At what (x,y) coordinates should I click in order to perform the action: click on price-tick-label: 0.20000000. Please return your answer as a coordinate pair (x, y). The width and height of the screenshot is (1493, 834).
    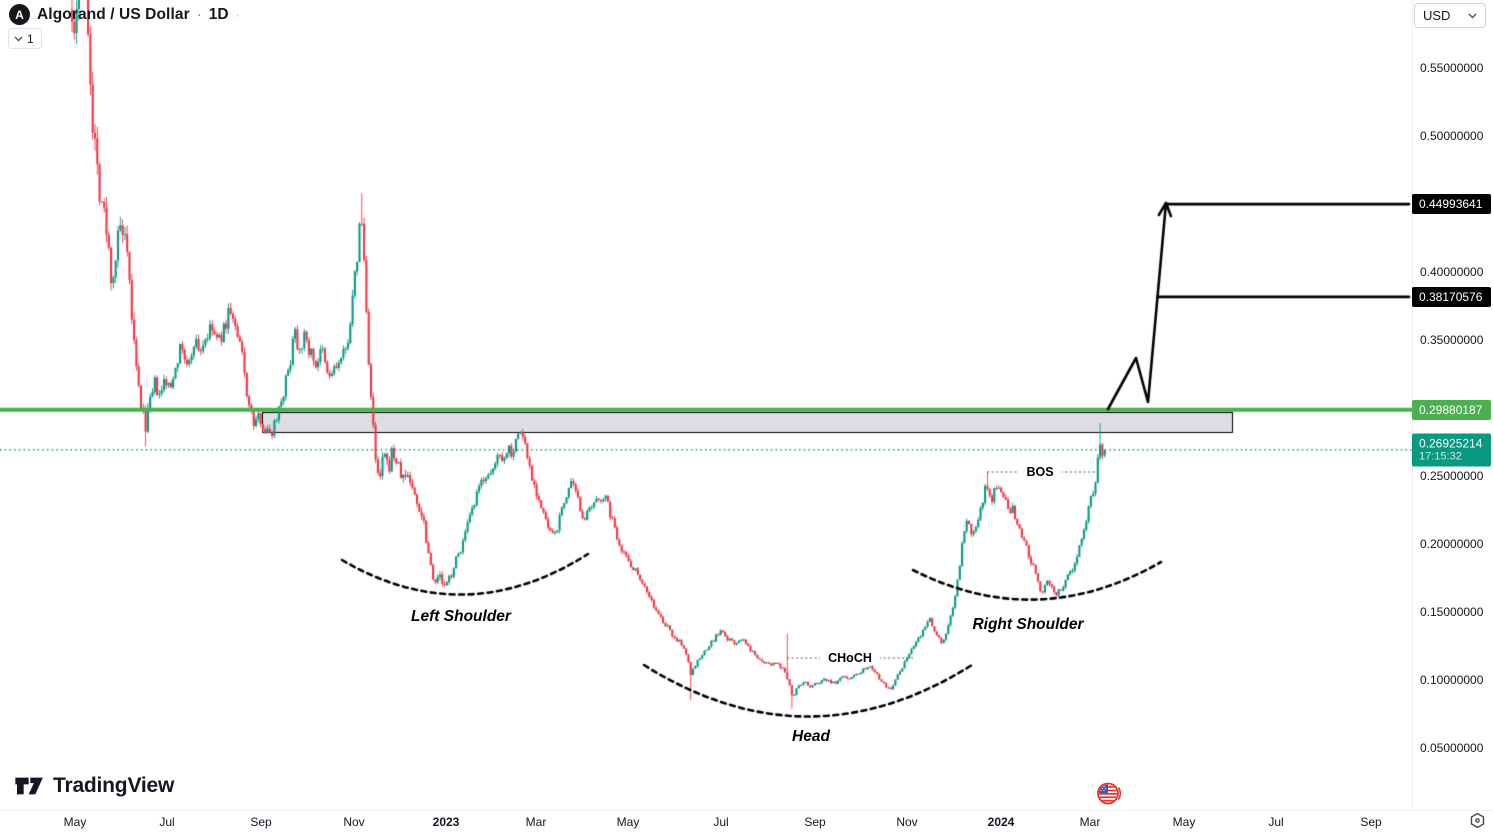
    Looking at the image, I should click on (1452, 544).